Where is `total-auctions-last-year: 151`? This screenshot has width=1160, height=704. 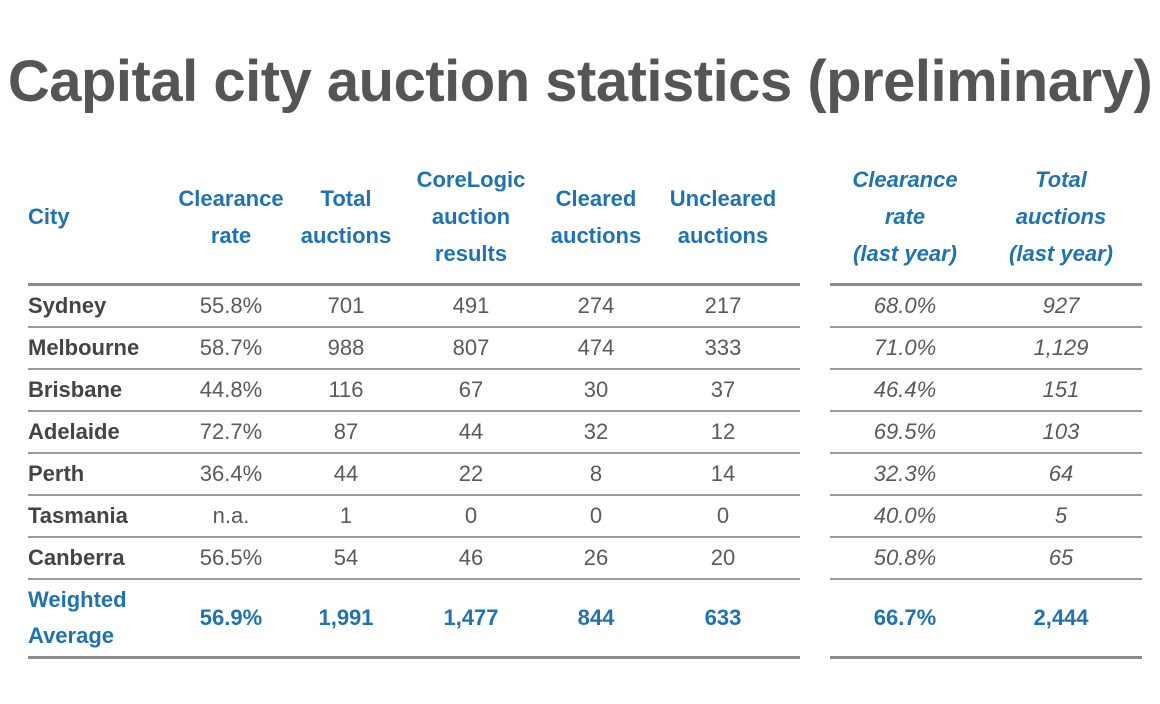 total-auctions-last-year: 151 is located at coordinates (1061, 389).